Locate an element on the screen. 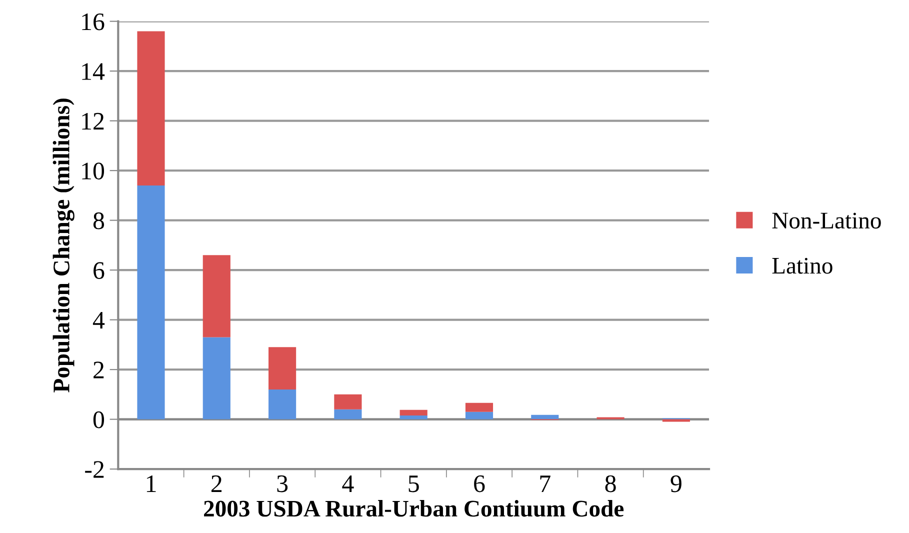 The width and height of the screenshot is (909, 533). x-tick-label: 3 is located at coordinates (282, 483).